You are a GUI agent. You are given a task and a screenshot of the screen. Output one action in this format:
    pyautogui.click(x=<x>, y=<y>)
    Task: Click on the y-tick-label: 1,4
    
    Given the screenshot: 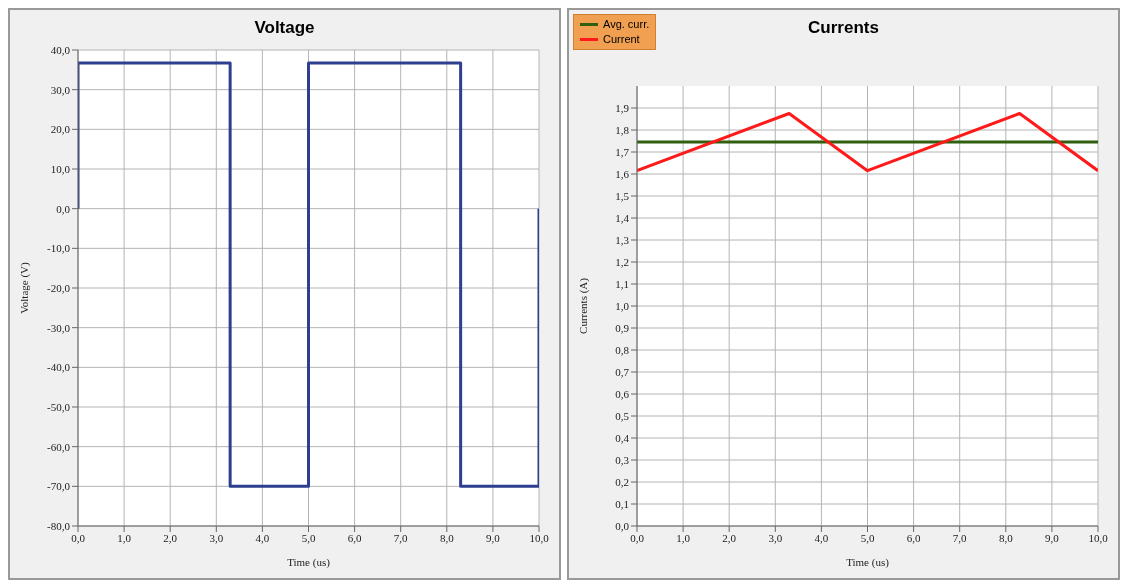 What is the action you would take?
    pyautogui.click(x=622, y=217)
    